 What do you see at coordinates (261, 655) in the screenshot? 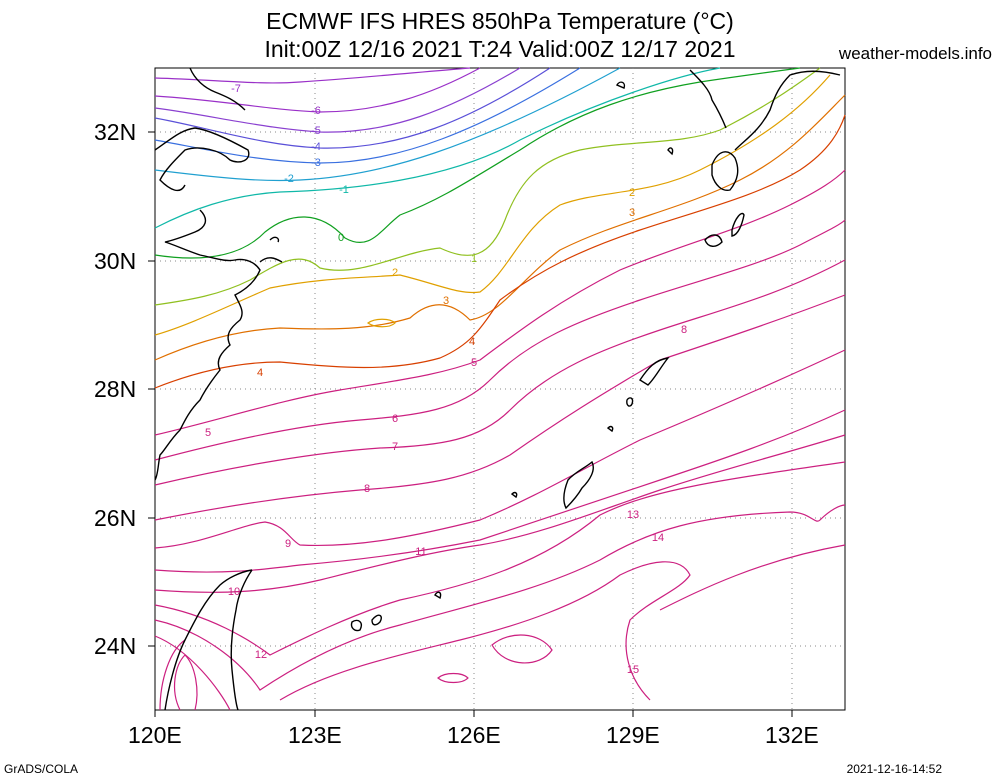
I see `contour-label: 12` at bounding box center [261, 655].